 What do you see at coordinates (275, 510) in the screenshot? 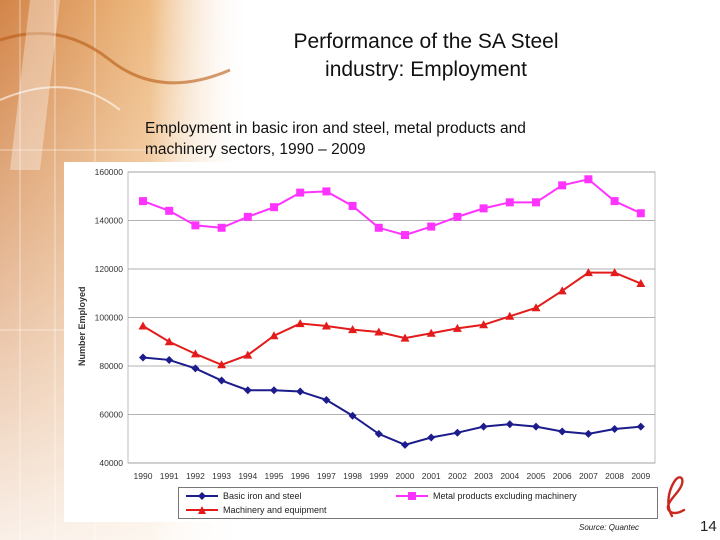
I see `legend-label-machinery: Machinery and equipment` at bounding box center [275, 510].